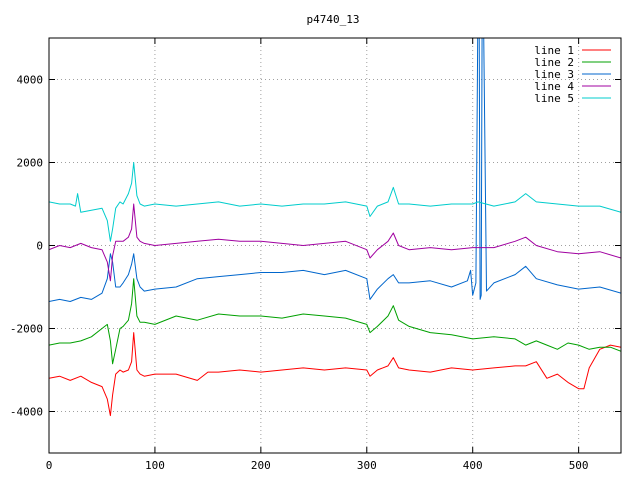  I want to click on legend-label: line 5, so click(554, 98).